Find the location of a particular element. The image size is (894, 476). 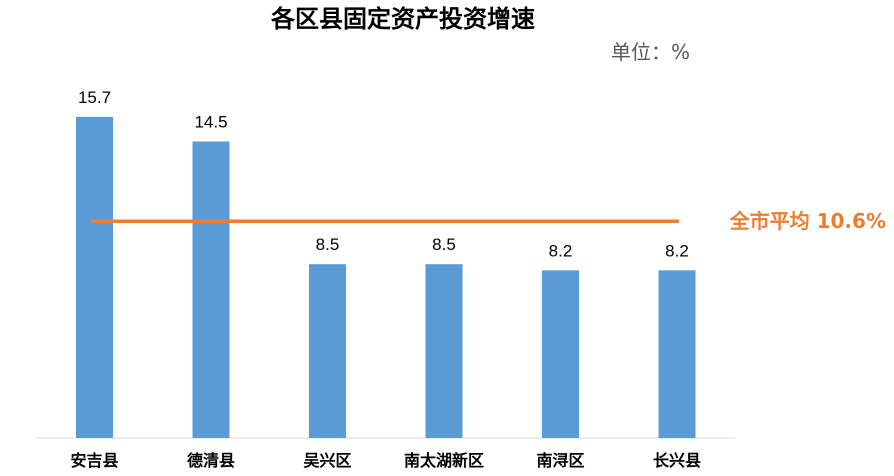

data-label-2: 14.5 is located at coordinates (210, 122).